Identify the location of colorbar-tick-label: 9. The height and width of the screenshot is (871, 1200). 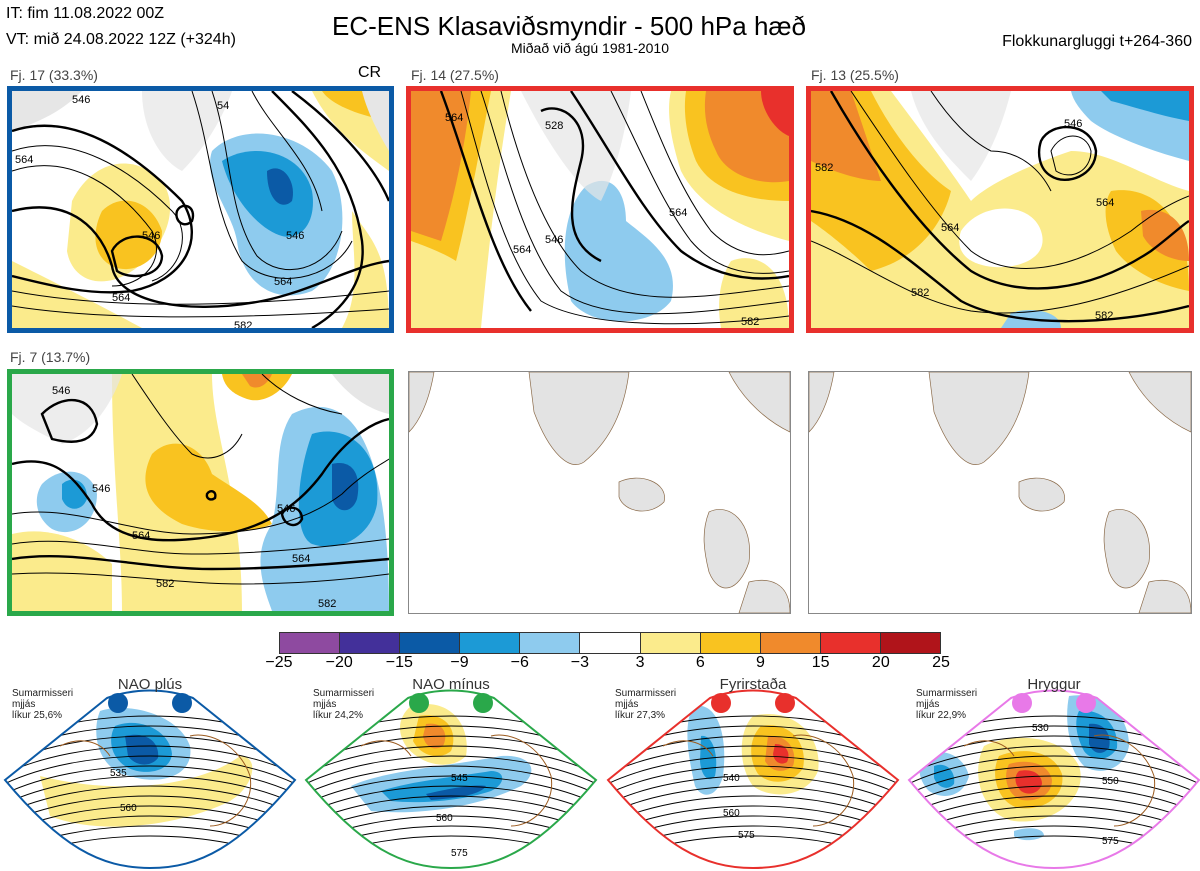
(760, 662).